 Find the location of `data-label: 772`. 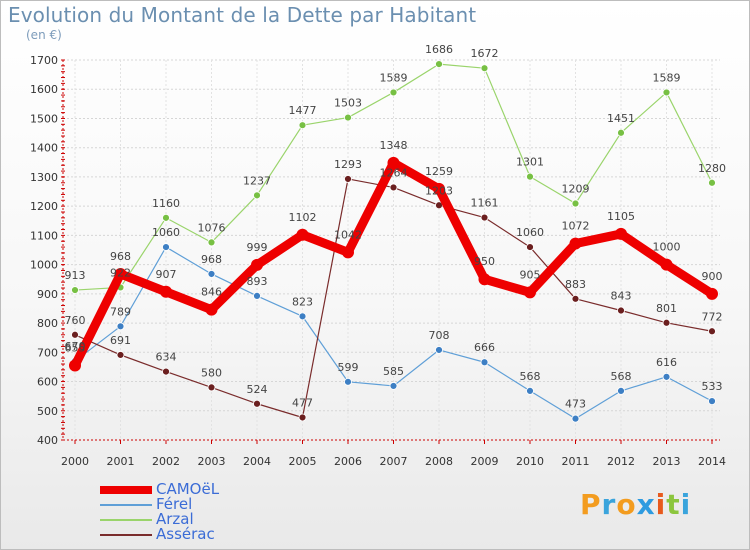

data-label: 772 is located at coordinates (712, 316).